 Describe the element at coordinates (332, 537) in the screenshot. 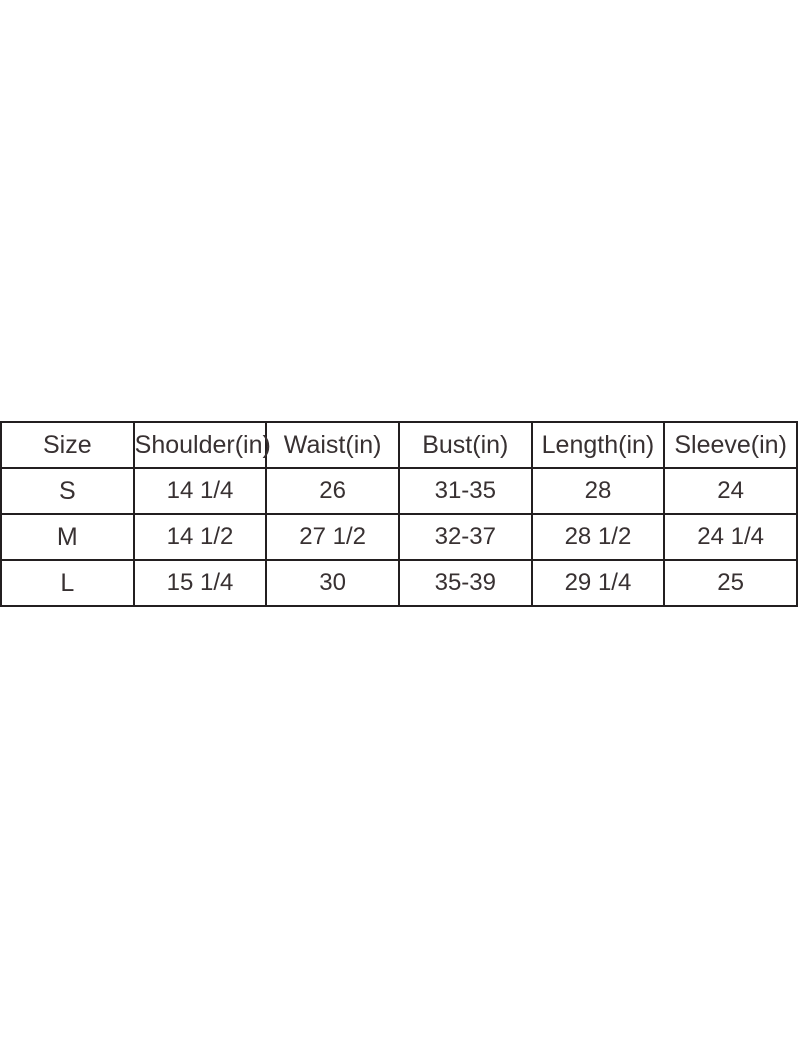

I see `cell-m-waist: 27 1/2` at that location.